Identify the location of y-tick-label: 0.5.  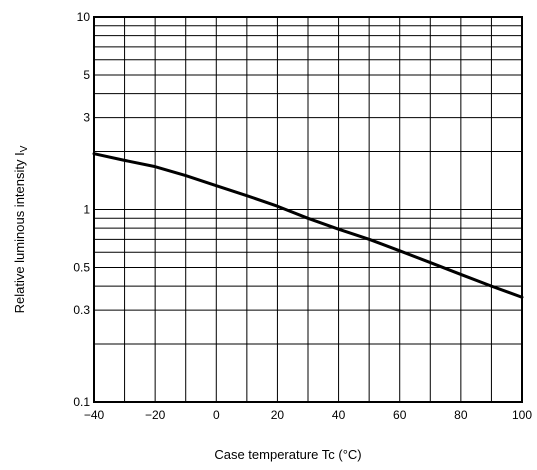
(81, 267).